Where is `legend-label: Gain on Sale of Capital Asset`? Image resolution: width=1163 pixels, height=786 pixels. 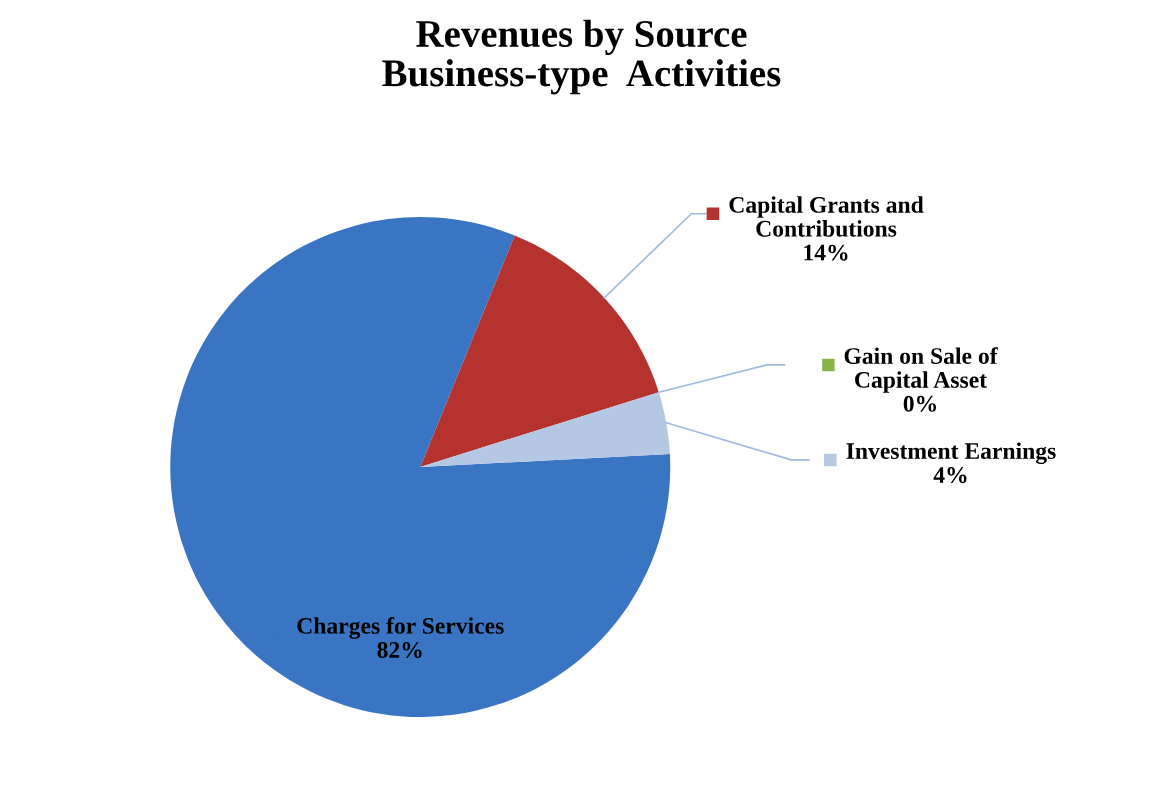
legend-label: Gain on Sale of Capital Asset is located at coordinates (921, 370).